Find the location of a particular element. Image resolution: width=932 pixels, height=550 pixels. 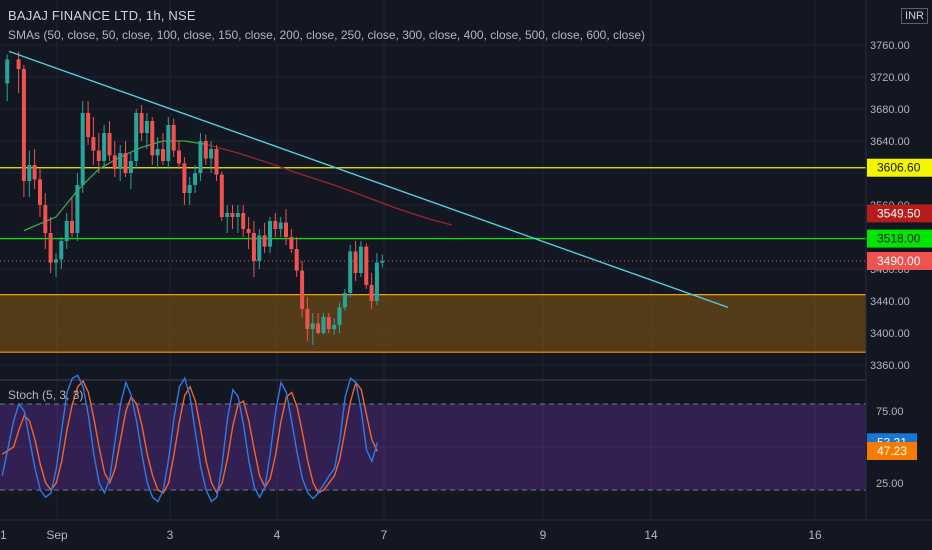

symbol-title: BAJAJ FINANCE LTD, 1h, NSE is located at coordinates (102, 15).